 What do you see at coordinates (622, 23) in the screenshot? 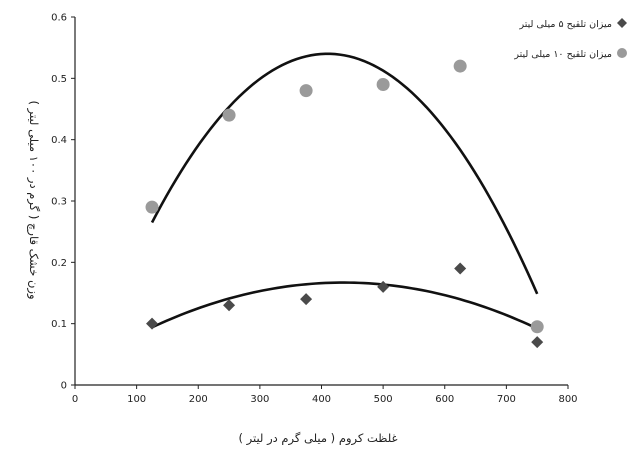
I see `legend-marker-diamond` at bounding box center [622, 23].